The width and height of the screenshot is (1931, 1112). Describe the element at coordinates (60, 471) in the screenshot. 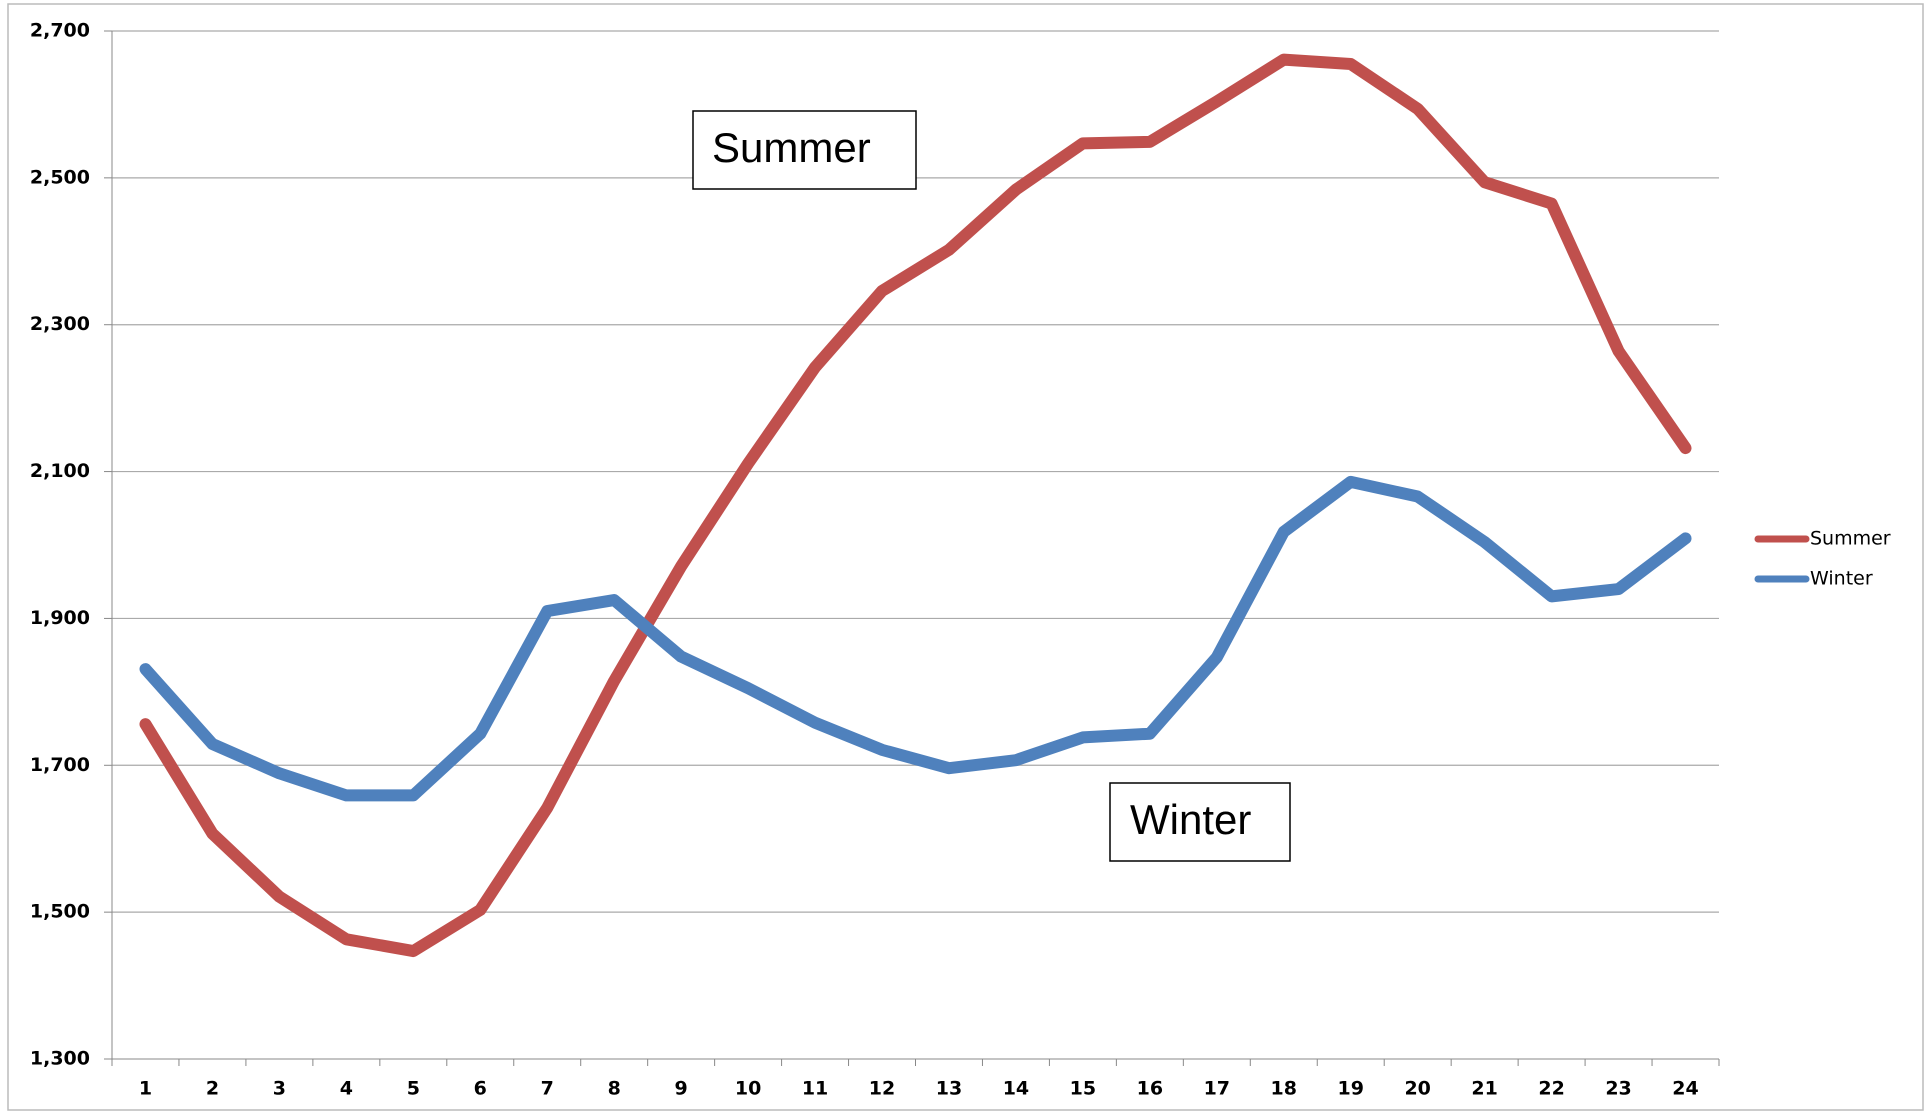

I see `y-tick-label: 2,100` at that location.